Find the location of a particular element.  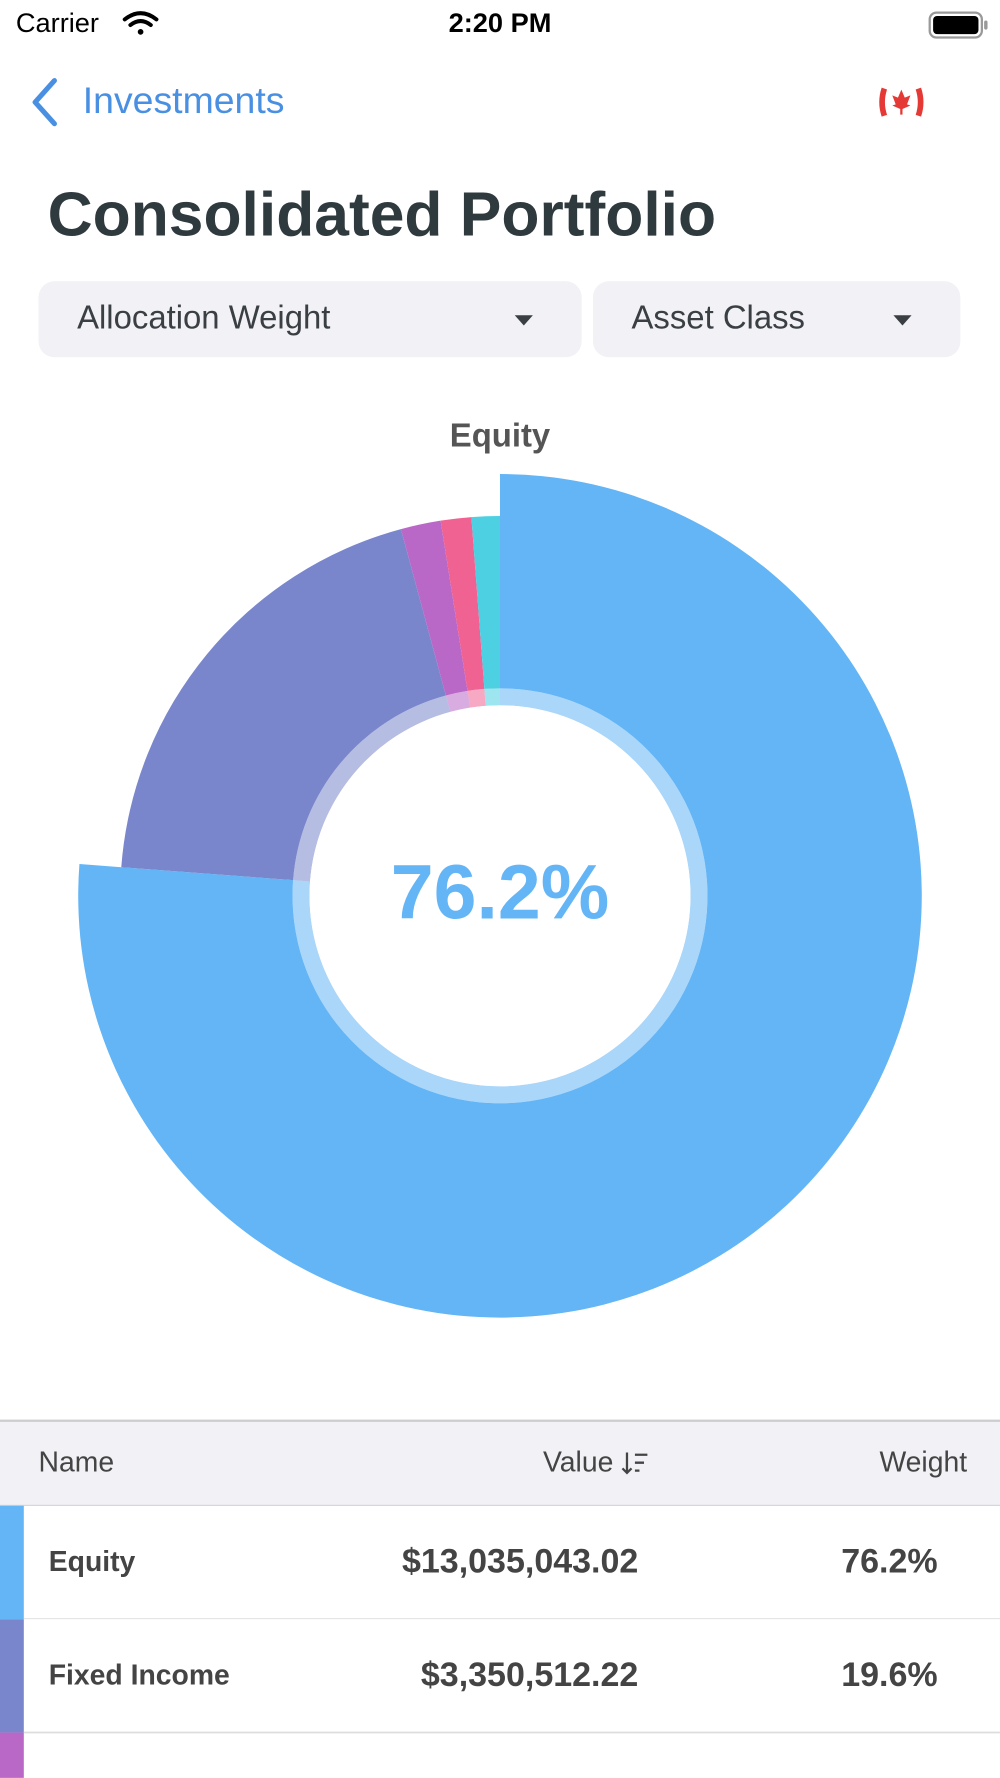

column-header: Weight is located at coordinates (923, 1462).